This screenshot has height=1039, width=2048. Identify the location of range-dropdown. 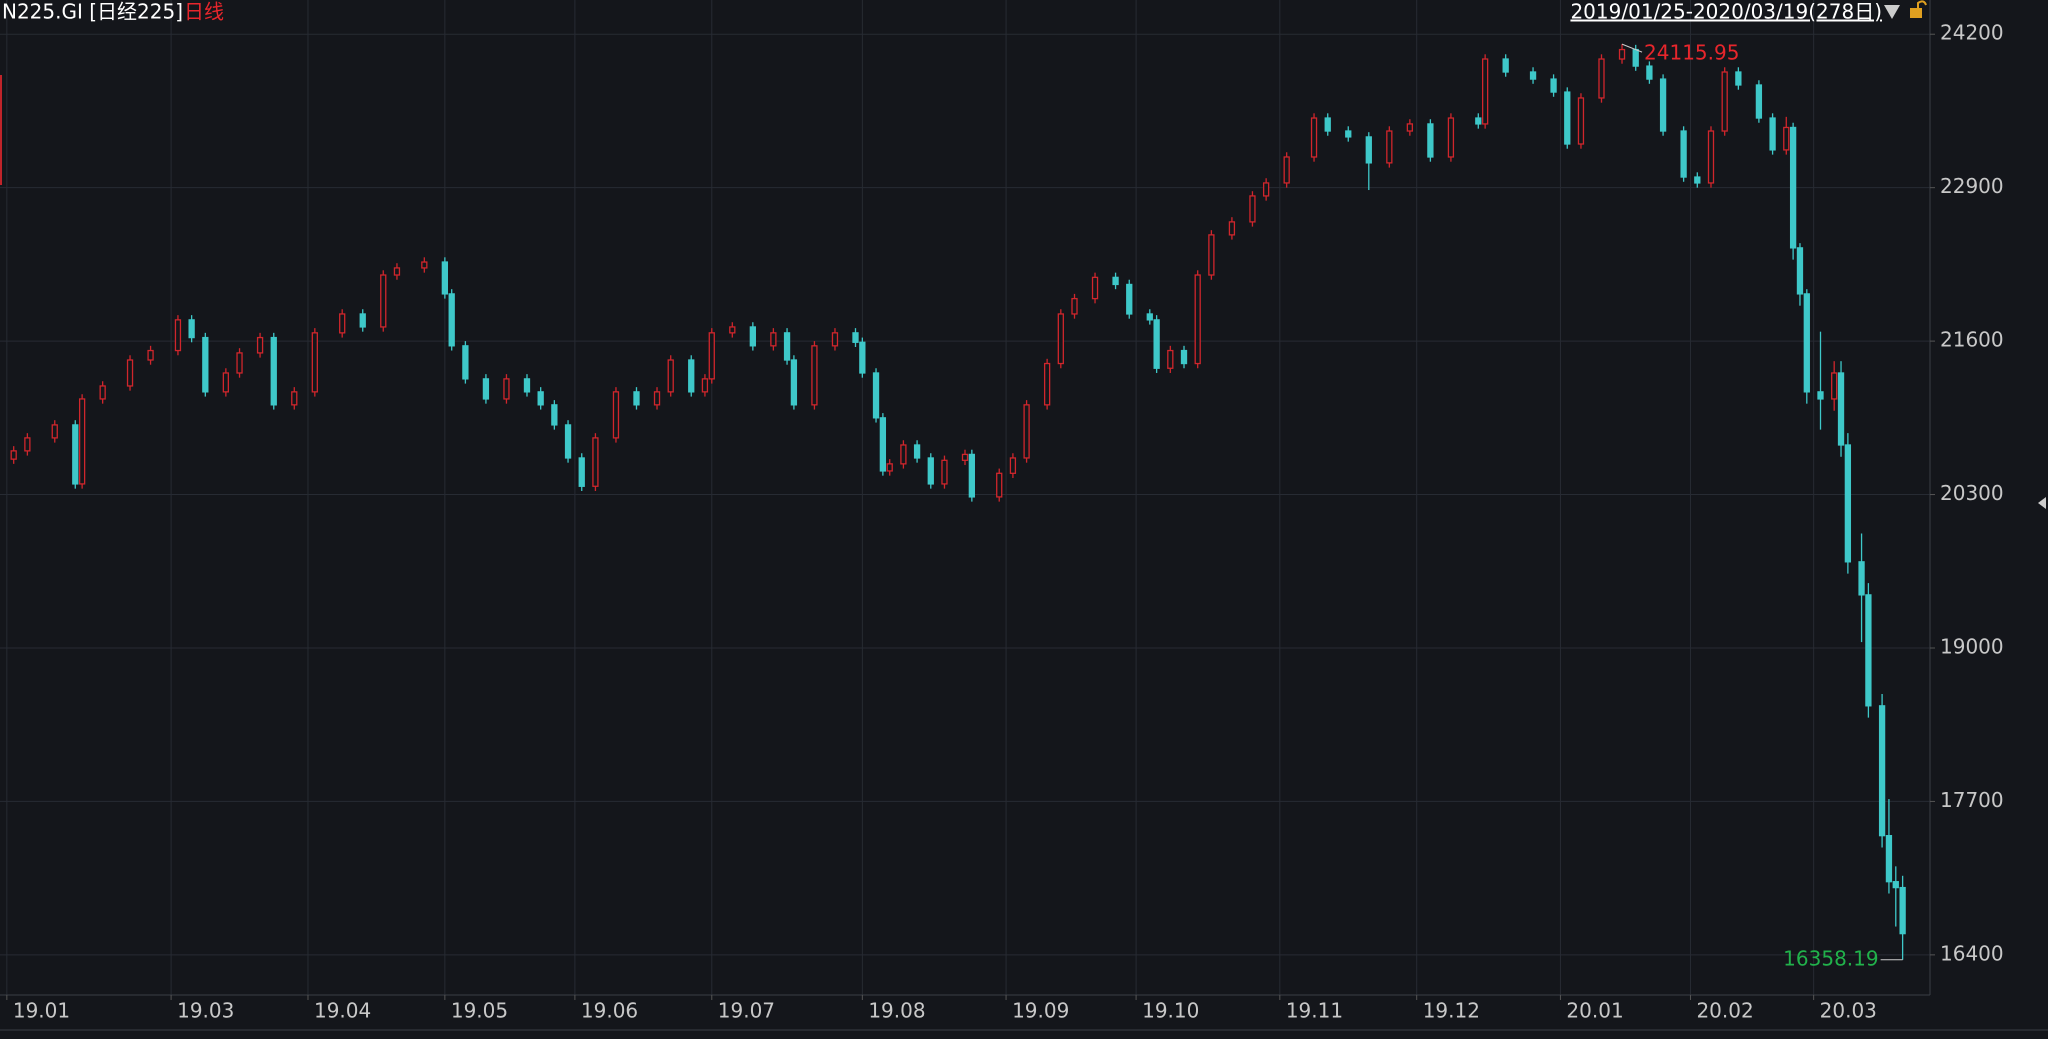
(1892, 12).